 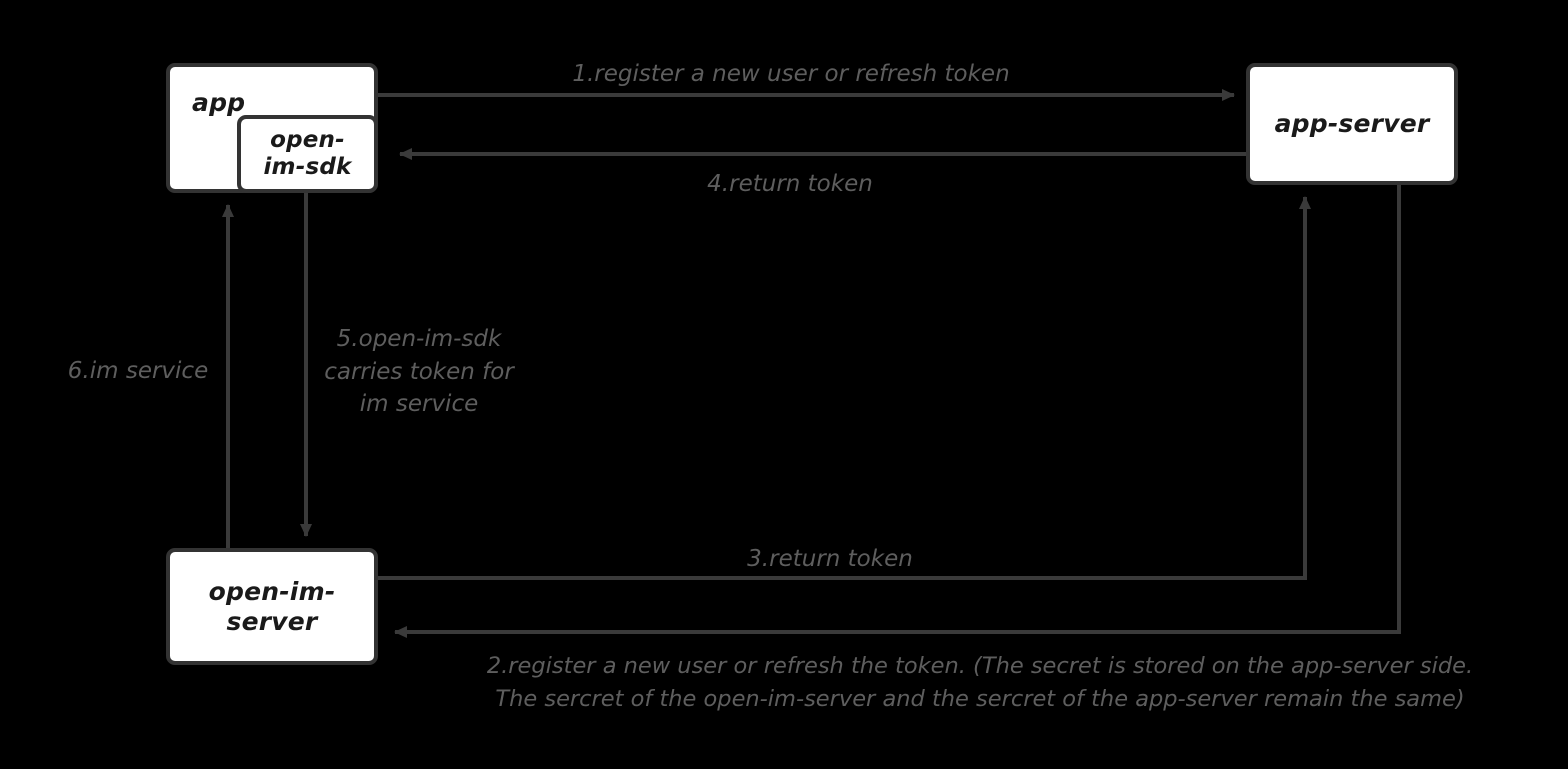 I want to click on node-app-server: app-server, so click(x=1352, y=124).